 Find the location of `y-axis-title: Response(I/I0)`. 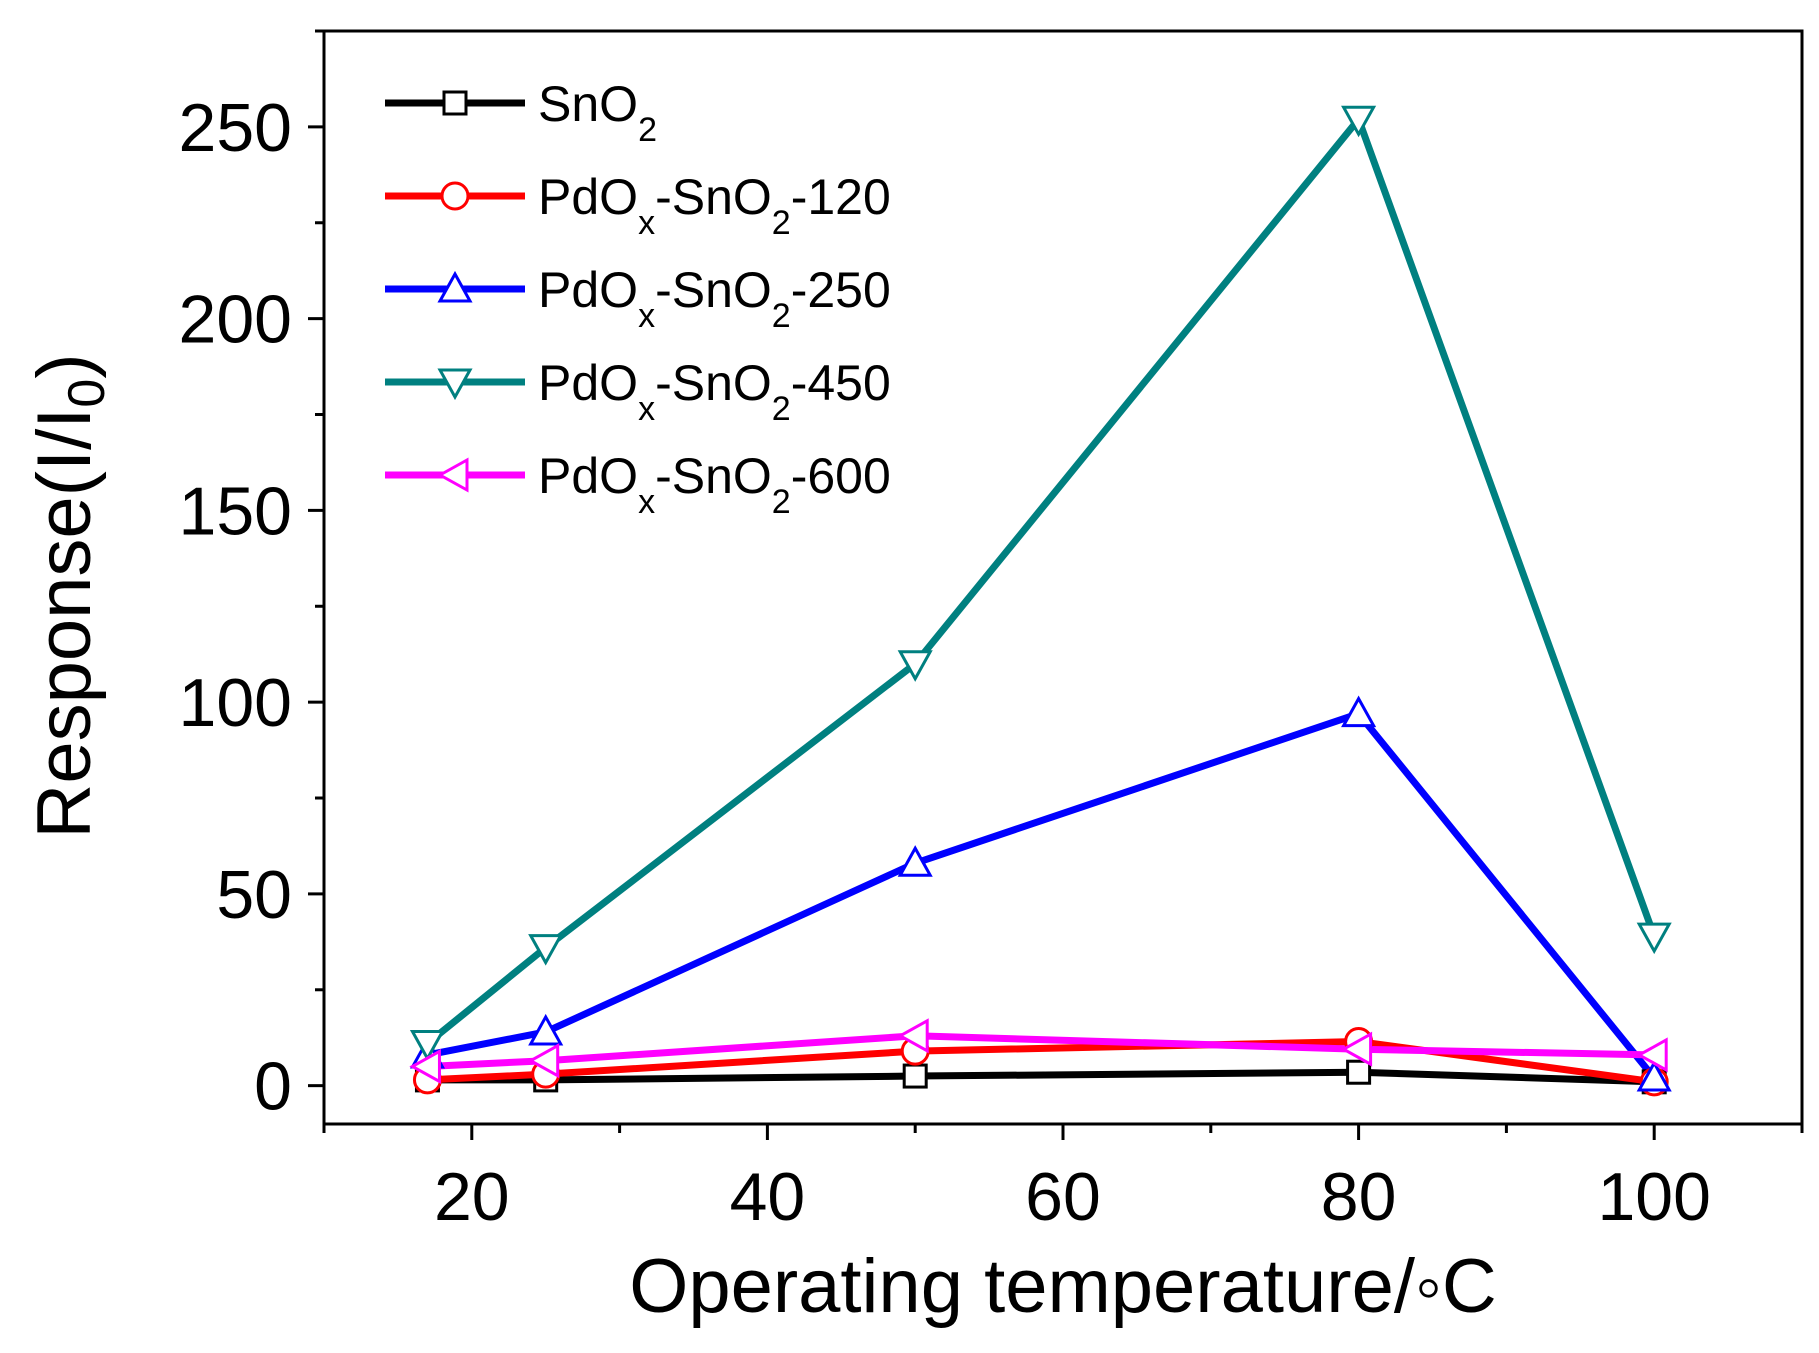

y-axis-title: Response(I/I0) is located at coordinates (69, 595).